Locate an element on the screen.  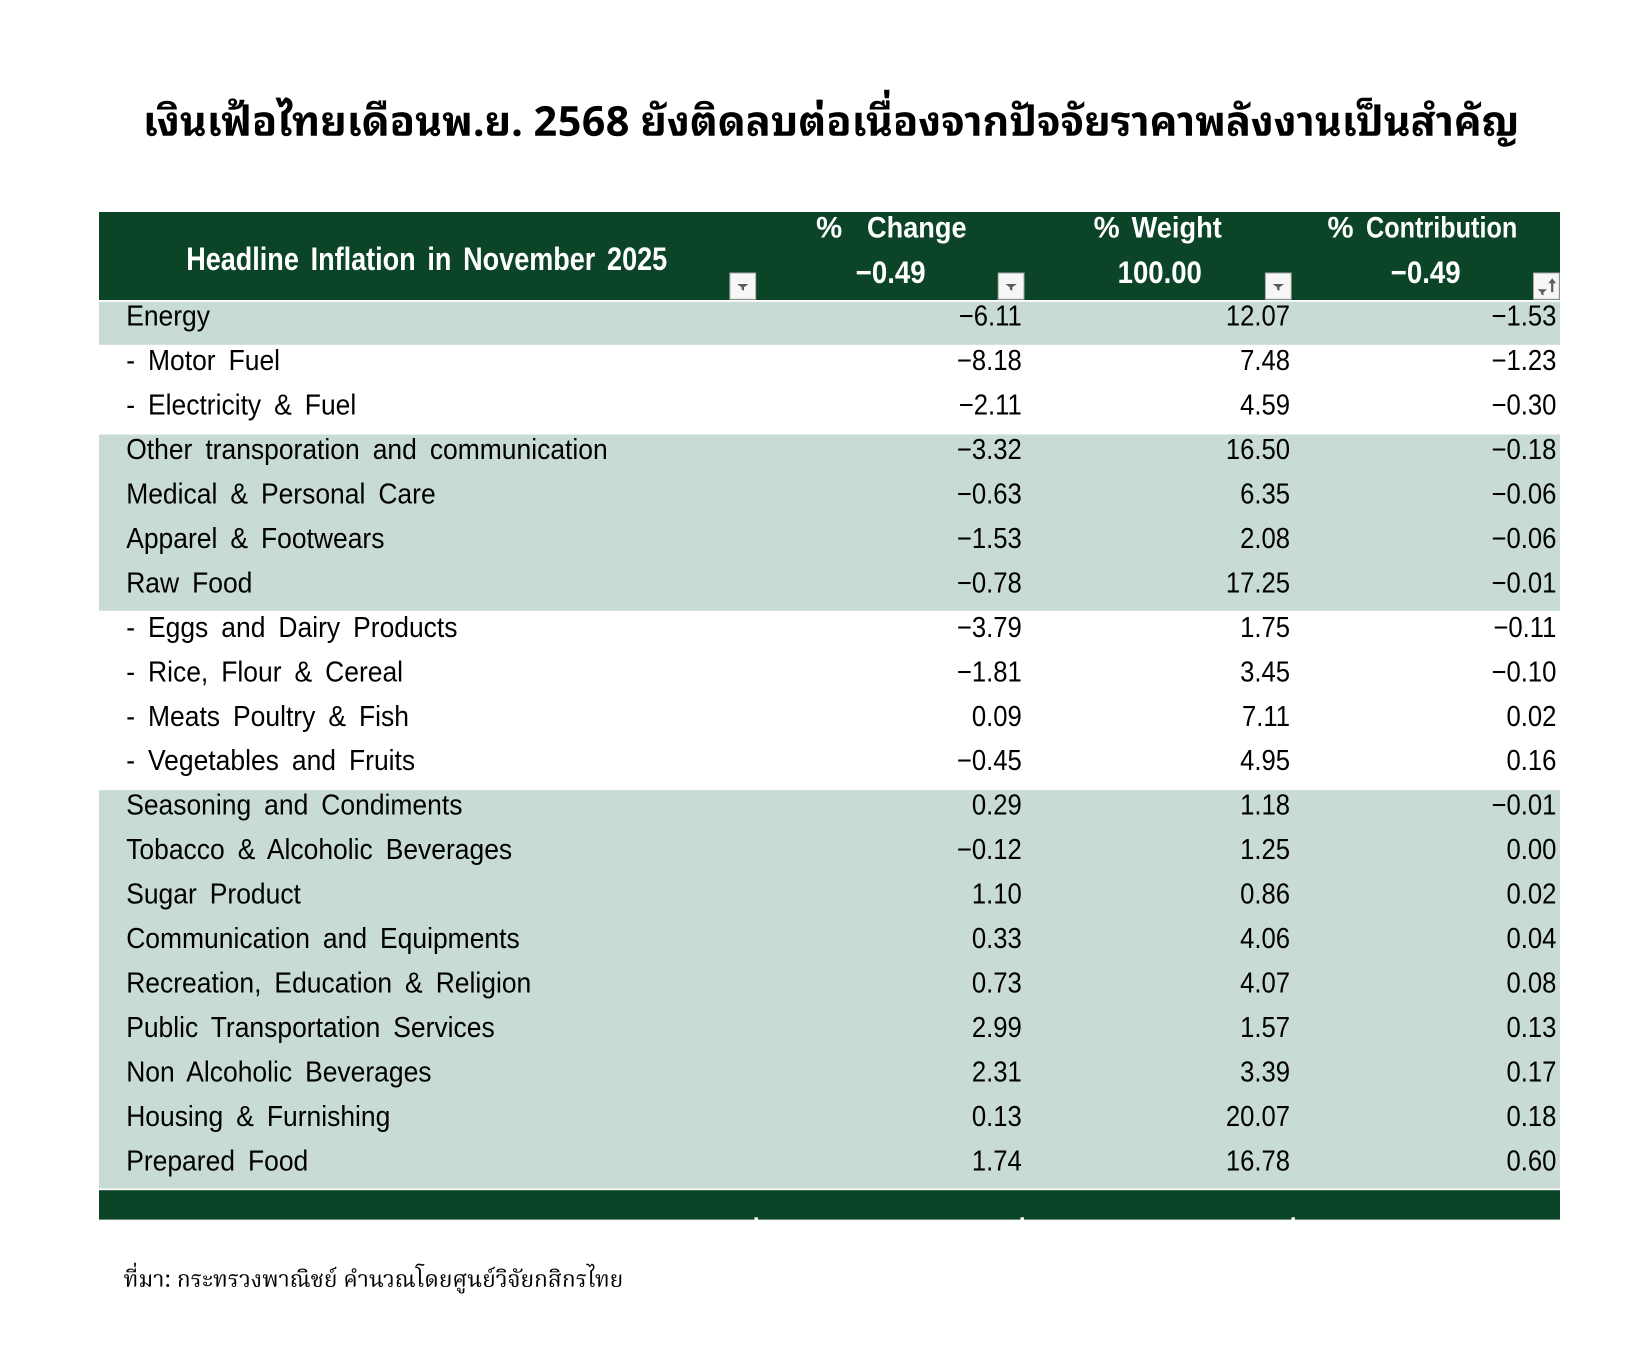
svg-text: 20.07 is located at coordinates (1258, 1116).